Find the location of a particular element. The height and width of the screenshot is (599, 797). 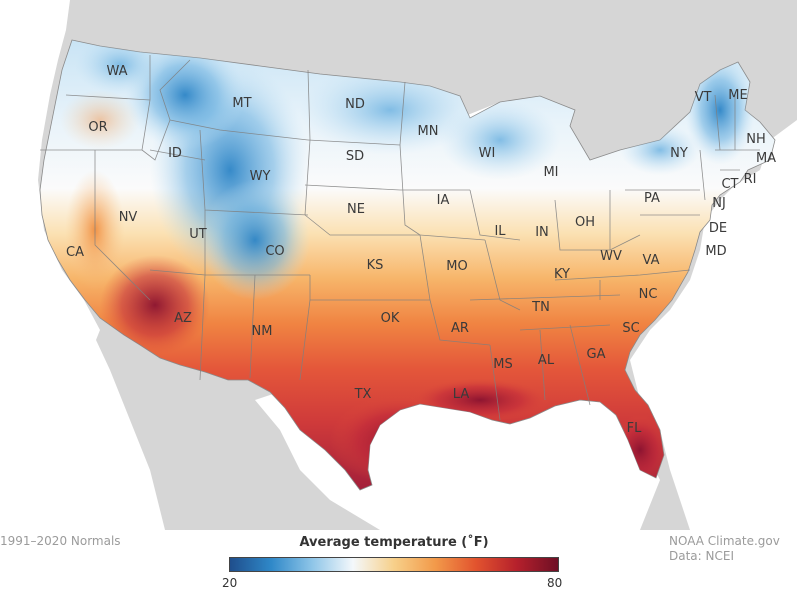

state-label-mo: MO is located at coordinates (456, 266).